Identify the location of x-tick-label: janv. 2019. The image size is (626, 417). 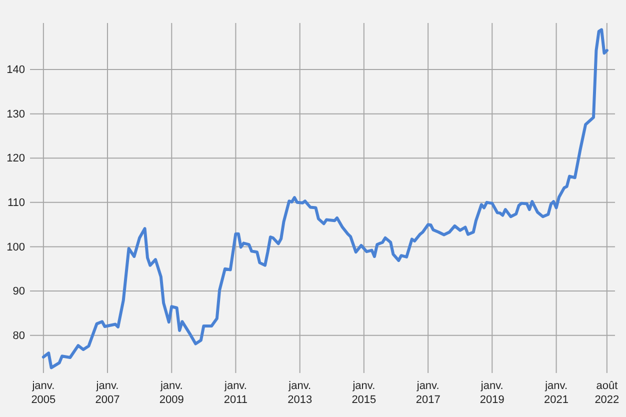
(492, 393).